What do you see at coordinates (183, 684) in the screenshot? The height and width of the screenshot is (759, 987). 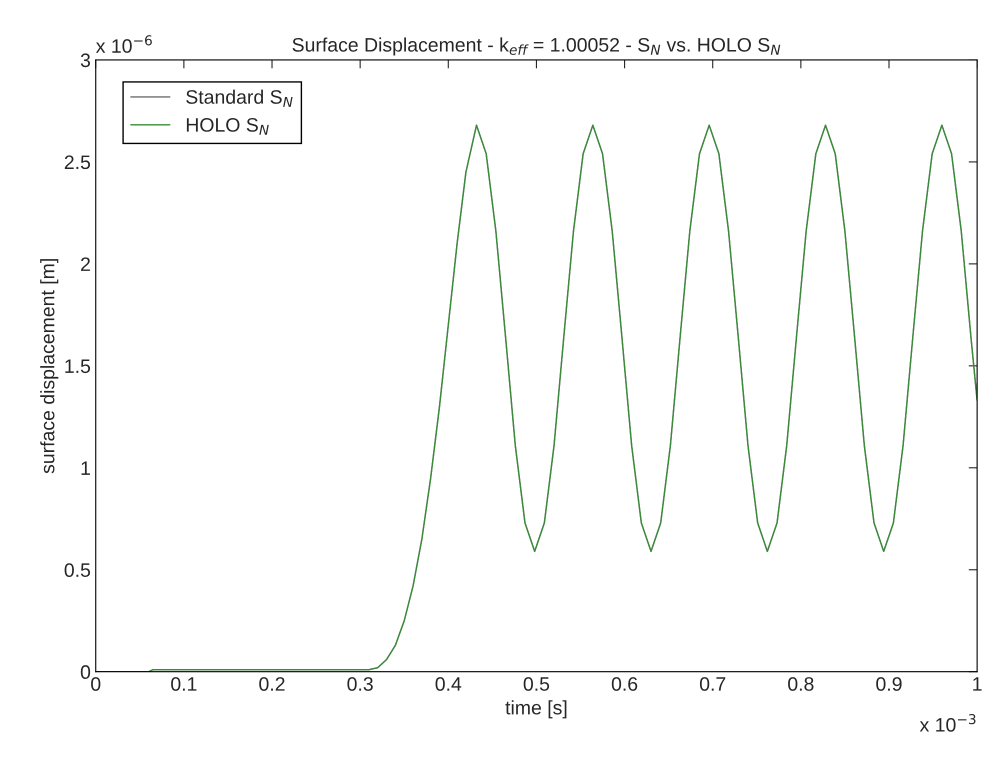 I see `x-tick-label: 0.1` at bounding box center [183, 684].